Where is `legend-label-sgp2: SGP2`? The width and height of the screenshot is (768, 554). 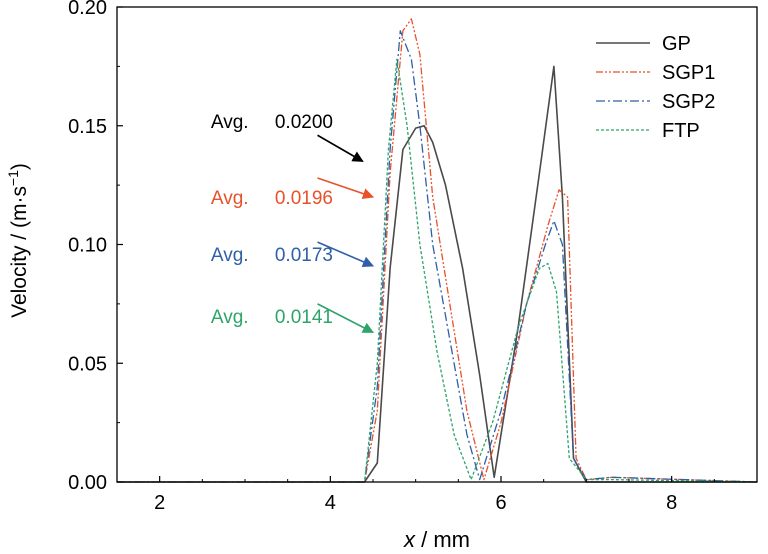 legend-label-sgp2: SGP2 is located at coordinates (688, 102).